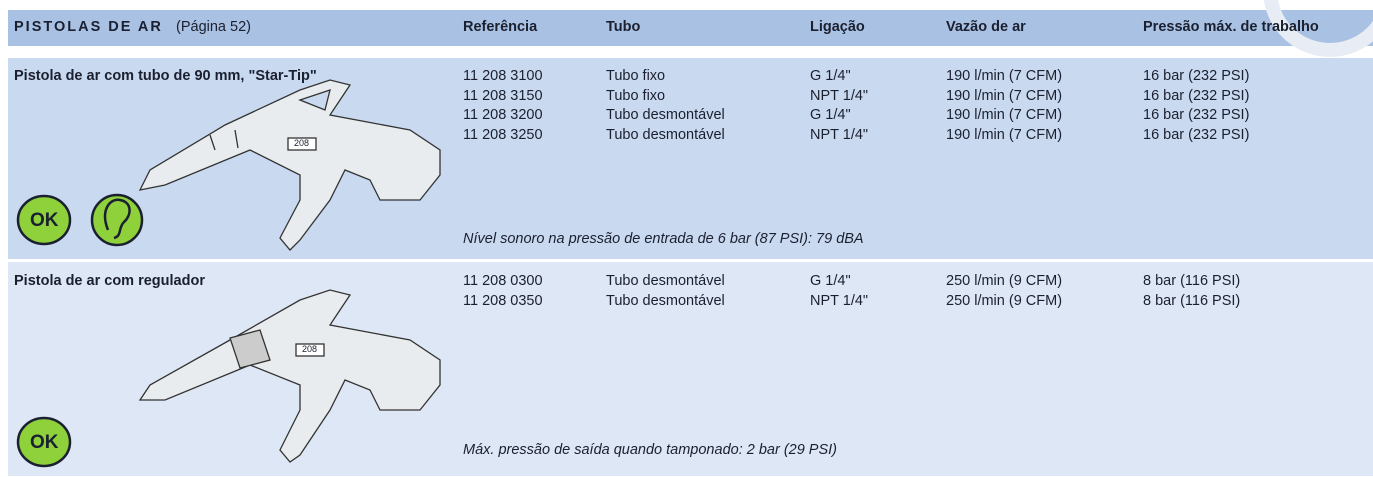 This screenshot has width=1373, height=477. I want to click on decoration, so click(1318, 28).